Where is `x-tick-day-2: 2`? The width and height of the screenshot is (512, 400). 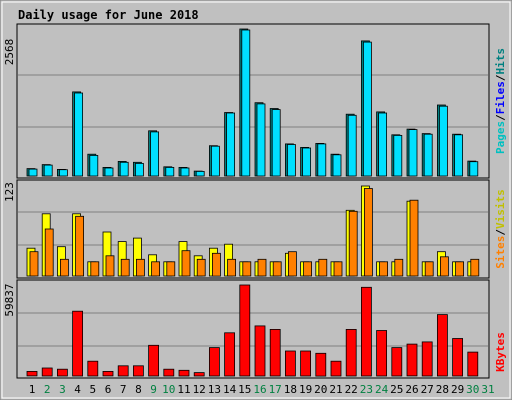
x-tick-day-2: 2 is located at coordinates (47, 389).